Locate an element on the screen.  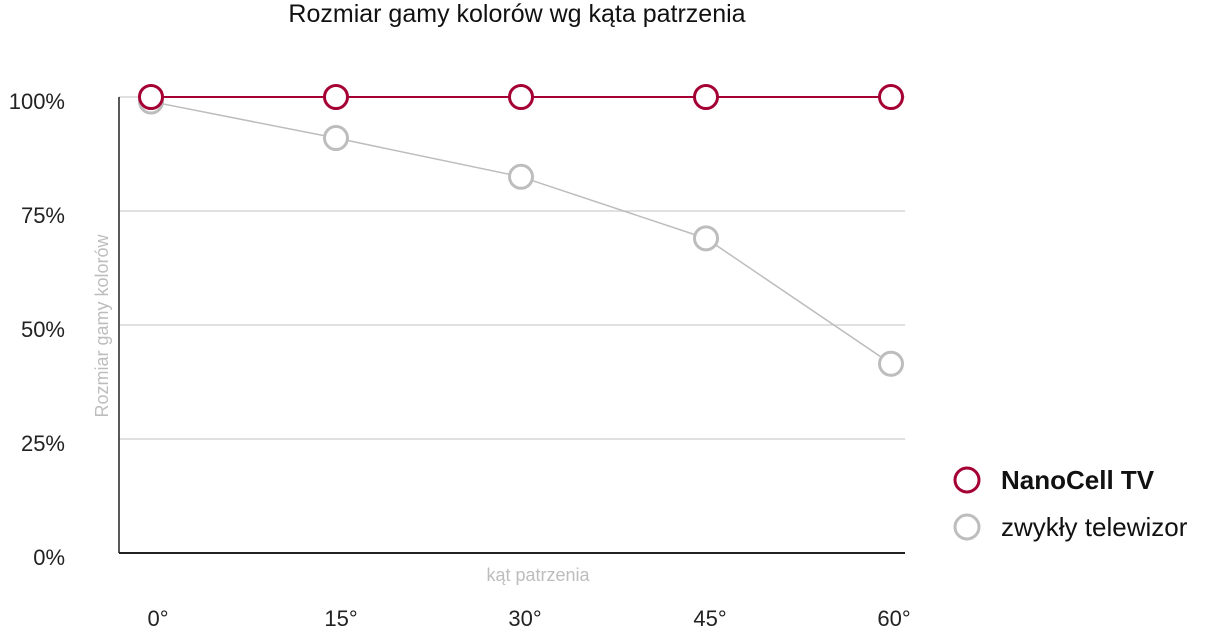
legend-label: NanoCell TV is located at coordinates (1078, 480).